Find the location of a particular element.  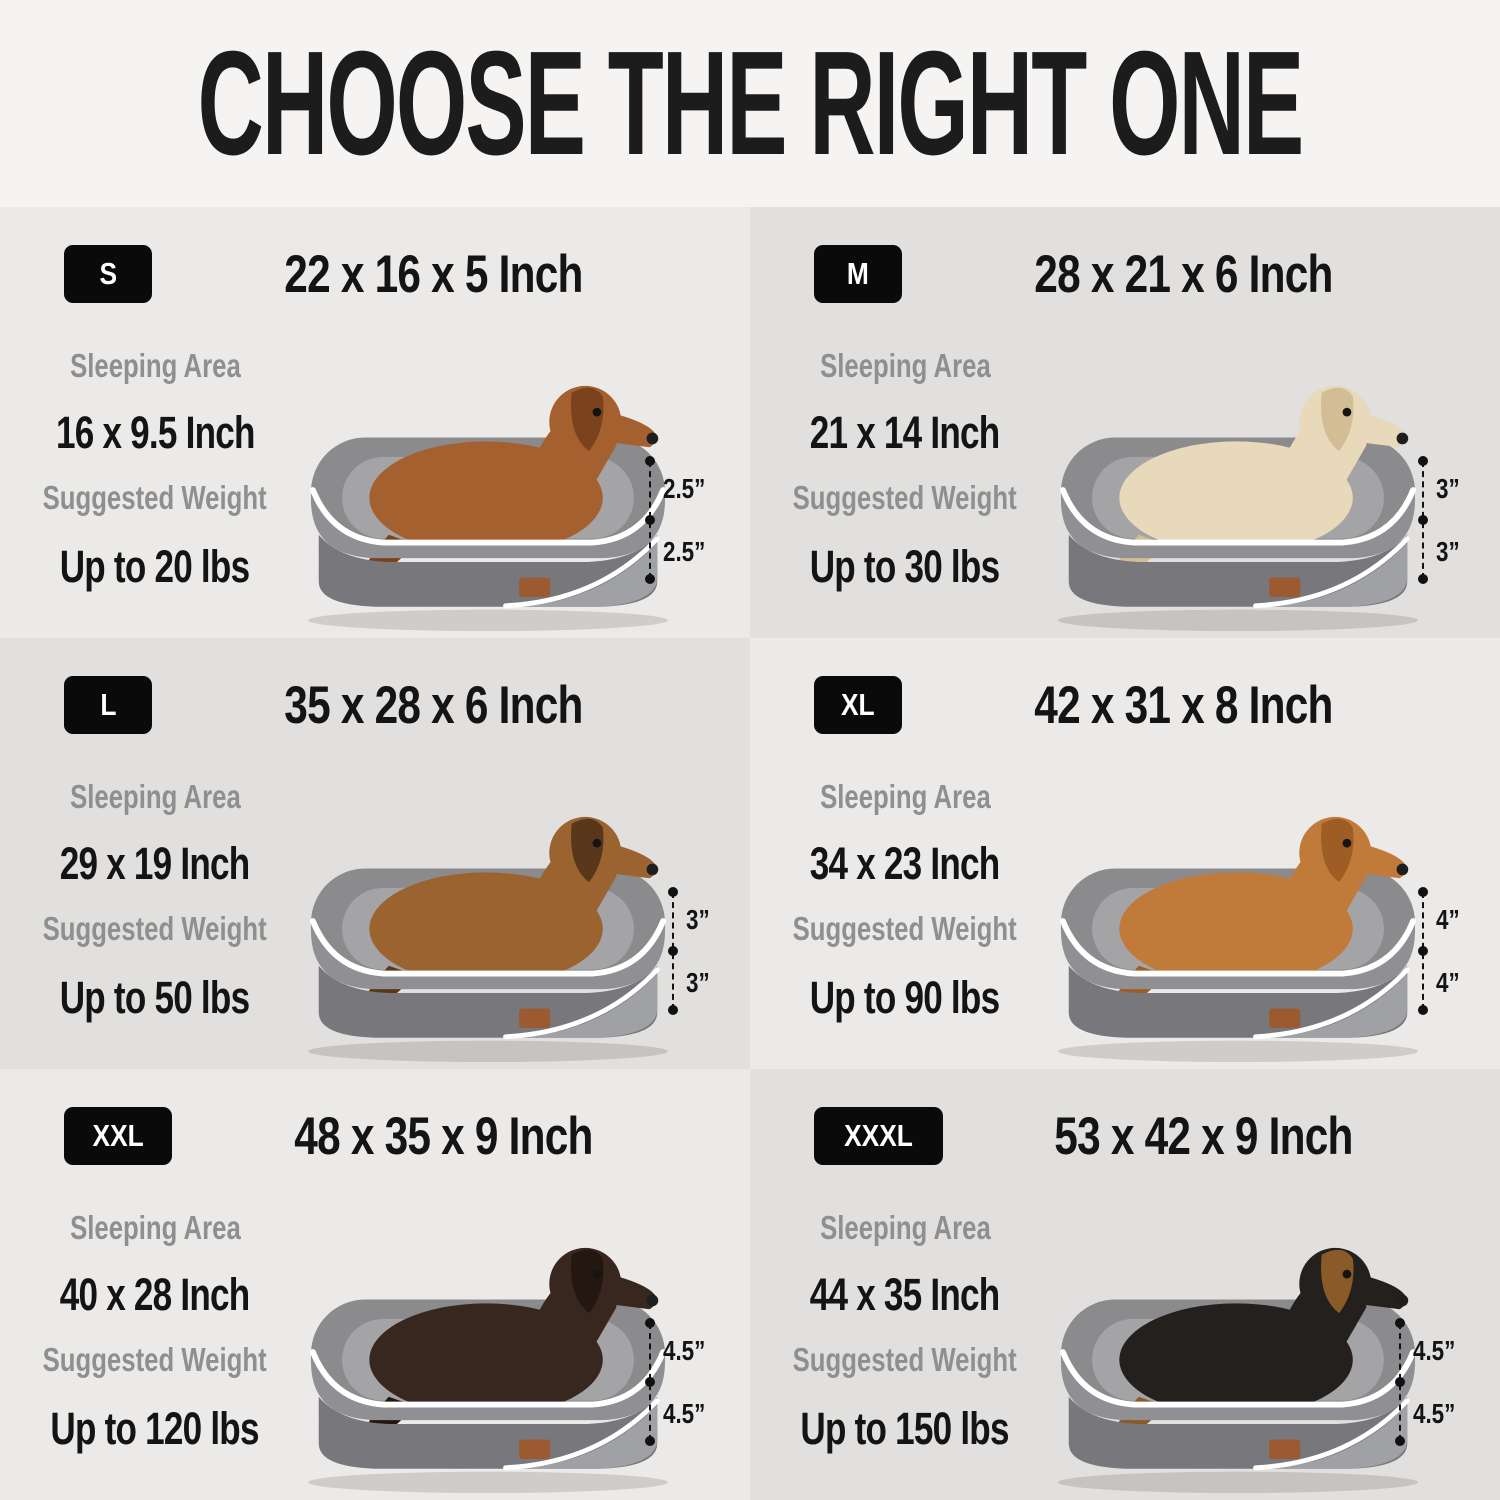

panel-header: S 22 x 16 x 5 Inch is located at coordinates (375, 274).